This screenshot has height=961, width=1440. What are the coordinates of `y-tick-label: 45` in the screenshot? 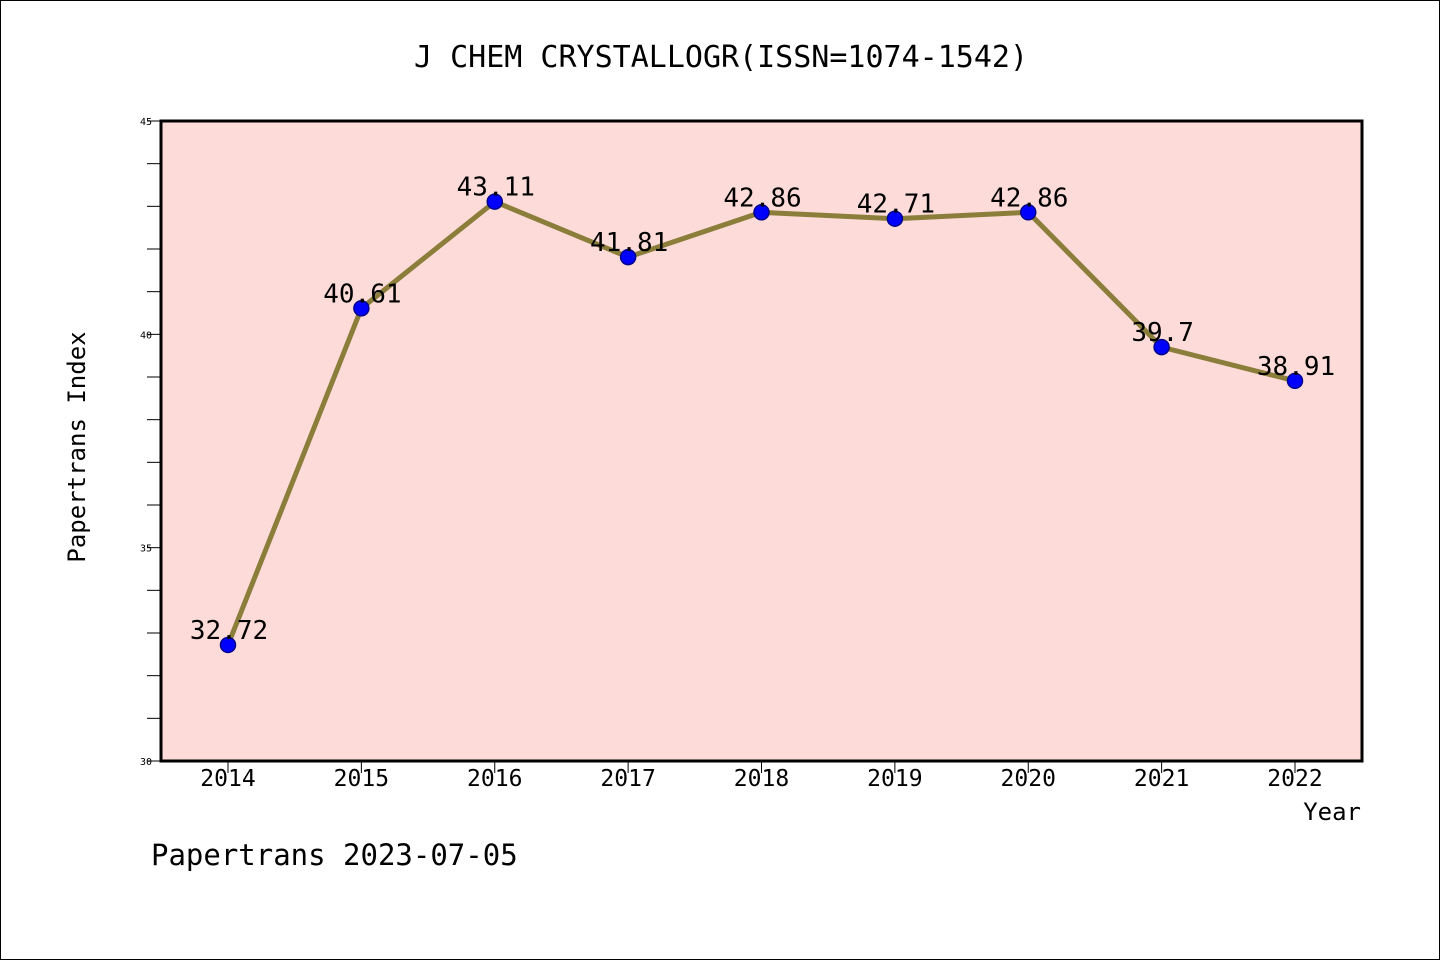 It's located at (146, 122).